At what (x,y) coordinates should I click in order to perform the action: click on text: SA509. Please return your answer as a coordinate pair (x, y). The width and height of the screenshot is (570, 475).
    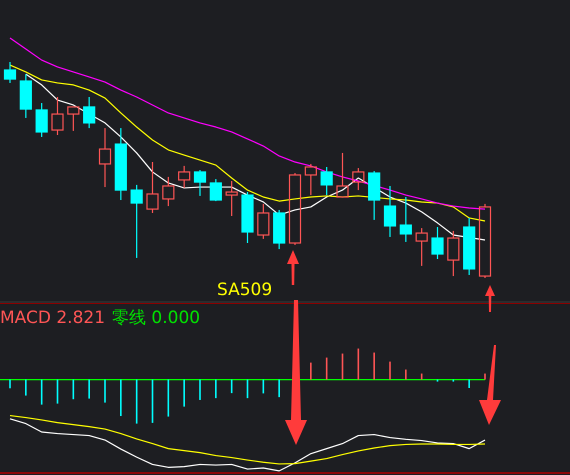
    Looking at the image, I should click on (244, 290).